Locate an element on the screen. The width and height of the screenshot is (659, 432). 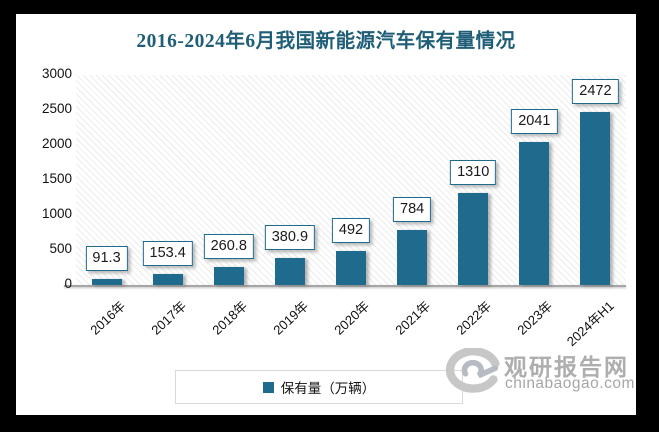
y-tick-label: 1500 is located at coordinates (56, 178).